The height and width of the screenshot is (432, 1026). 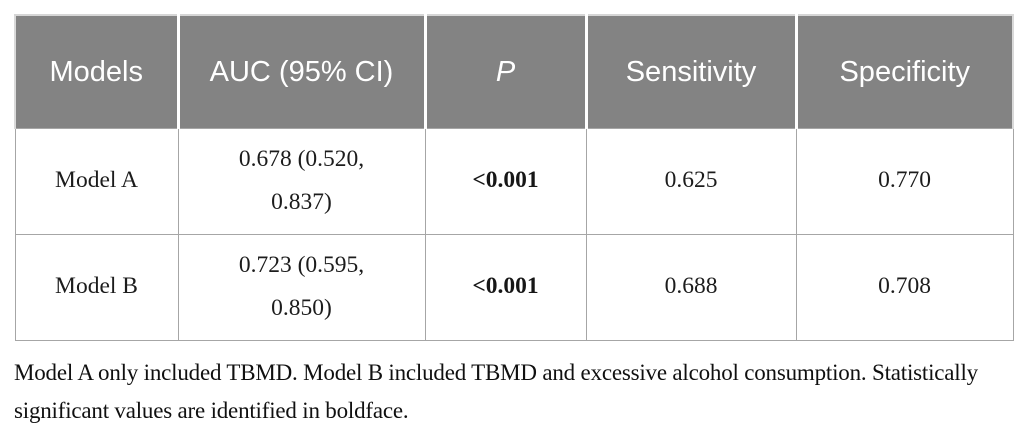 I want to click on cell-specificity: 0.708, so click(x=904, y=287).